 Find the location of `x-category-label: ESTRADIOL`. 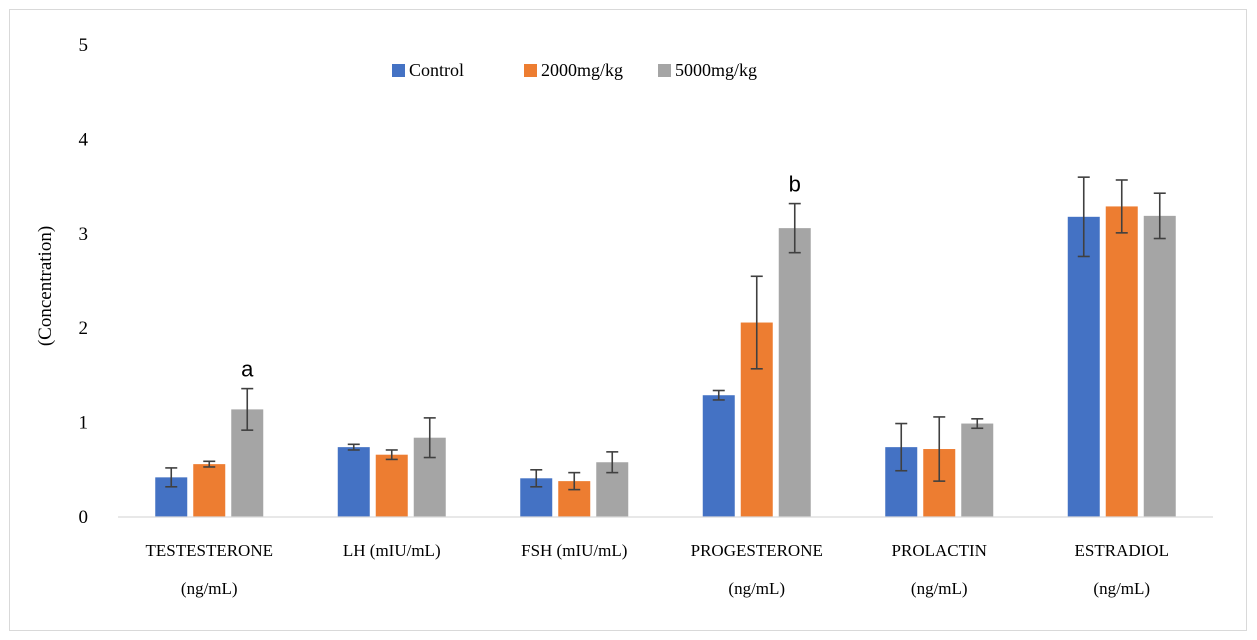

x-category-label: ESTRADIOL is located at coordinates (1122, 550).